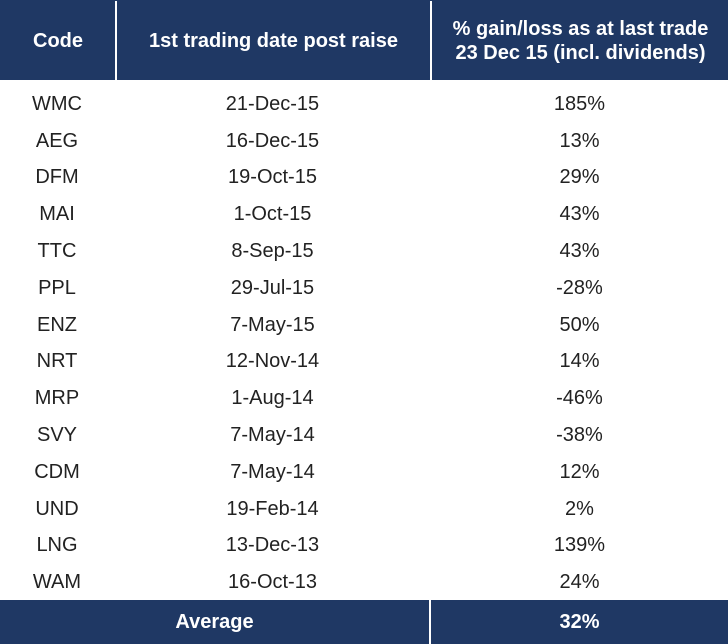  I want to click on table-row: SVY 7-May-14 -38%, so click(364, 435).